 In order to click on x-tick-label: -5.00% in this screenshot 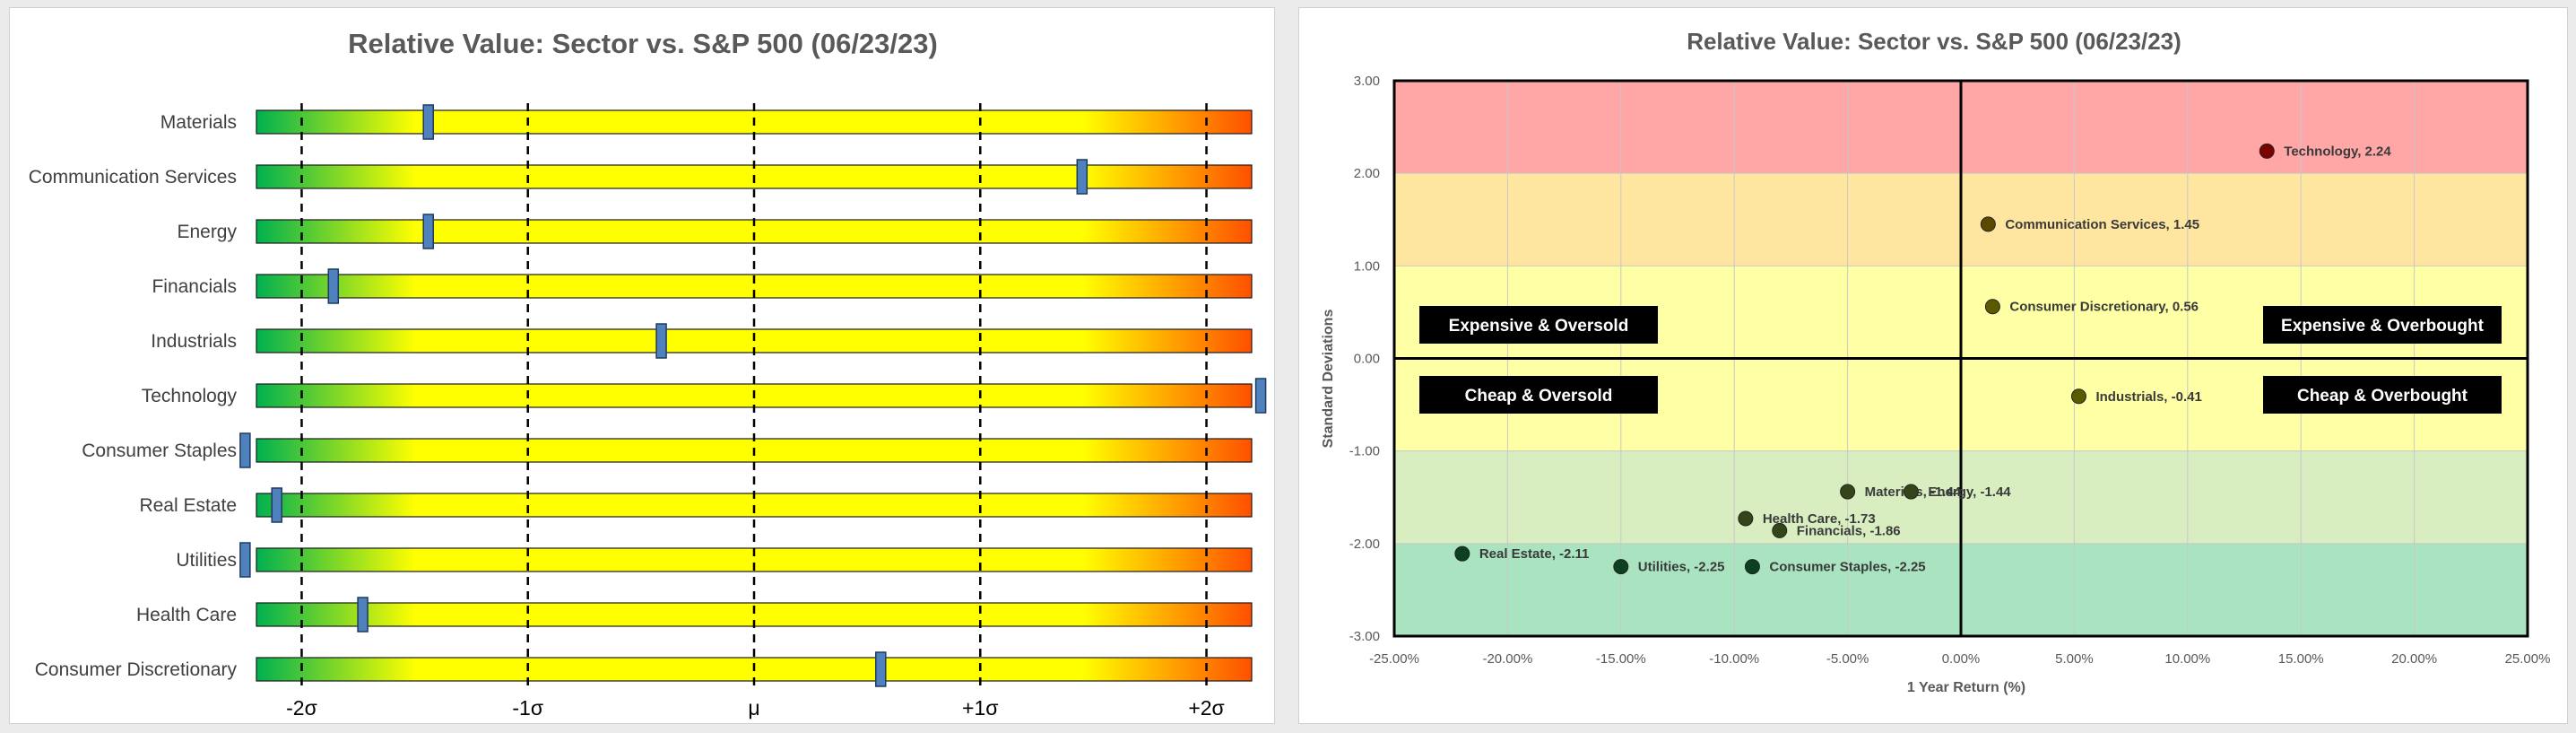, I will do `click(1847, 659)`.